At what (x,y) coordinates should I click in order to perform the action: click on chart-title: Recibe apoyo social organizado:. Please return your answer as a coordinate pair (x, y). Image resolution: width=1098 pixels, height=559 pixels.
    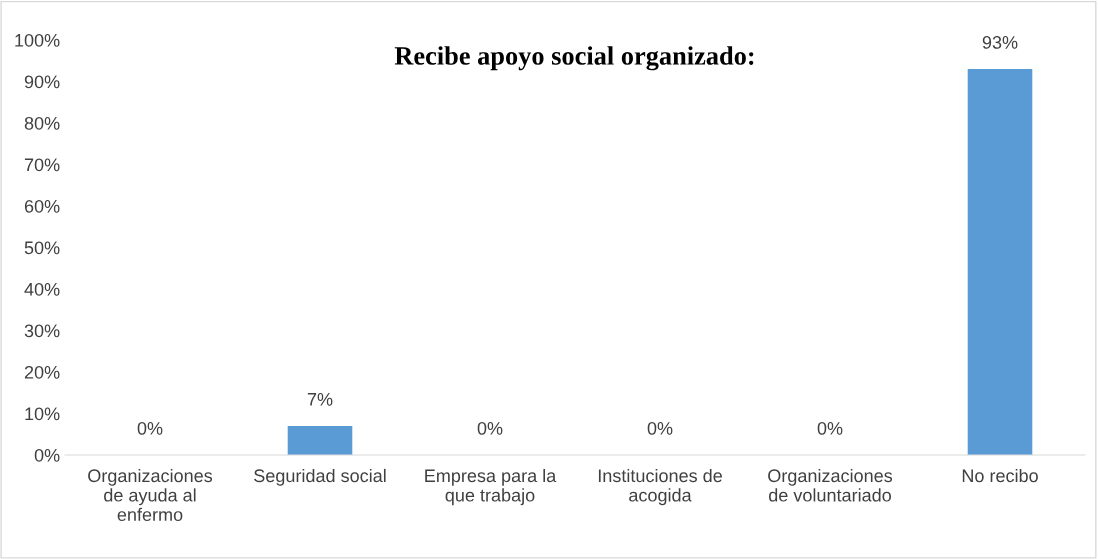
    Looking at the image, I should click on (574, 58).